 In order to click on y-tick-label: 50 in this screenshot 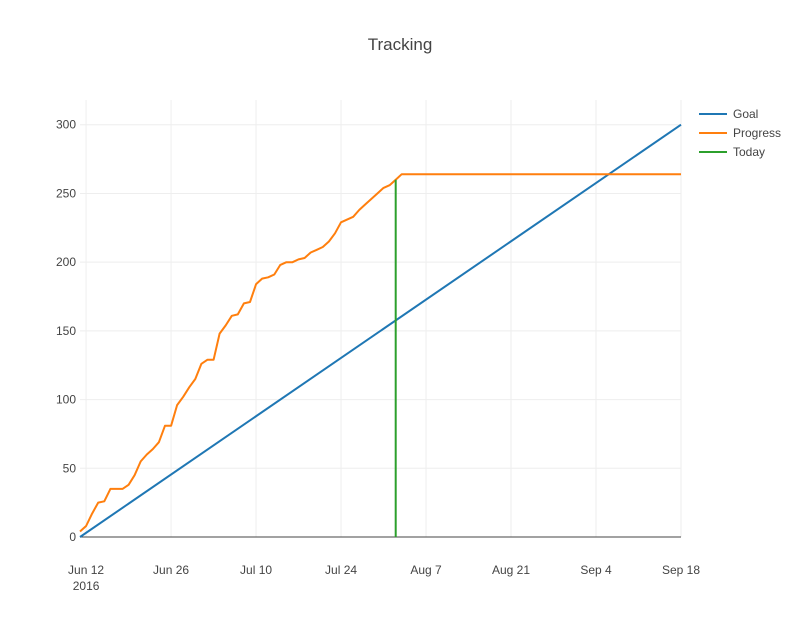, I will do `click(70, 468)`.